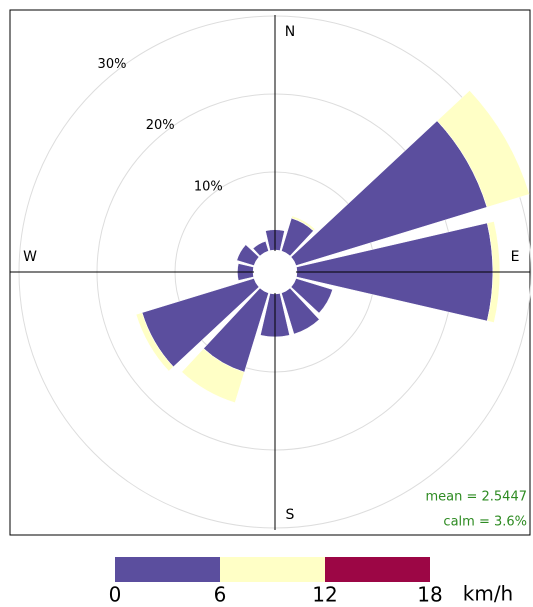  What do you see at coordinates (208, 187) in the screenshot?
I see `ring-label: 10%` at bounding box center [208, 187].